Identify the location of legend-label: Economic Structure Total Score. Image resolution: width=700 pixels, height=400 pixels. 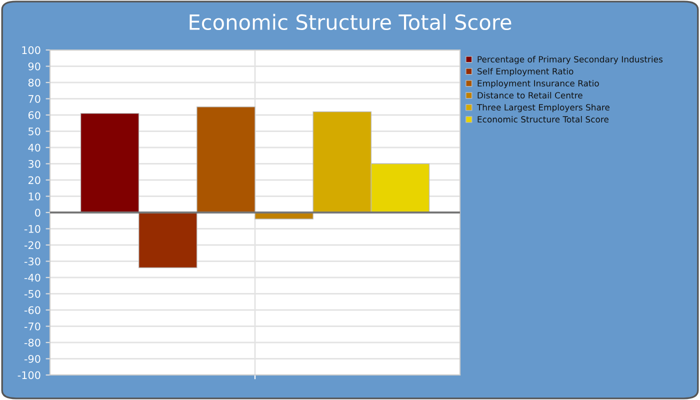
(543, 119).